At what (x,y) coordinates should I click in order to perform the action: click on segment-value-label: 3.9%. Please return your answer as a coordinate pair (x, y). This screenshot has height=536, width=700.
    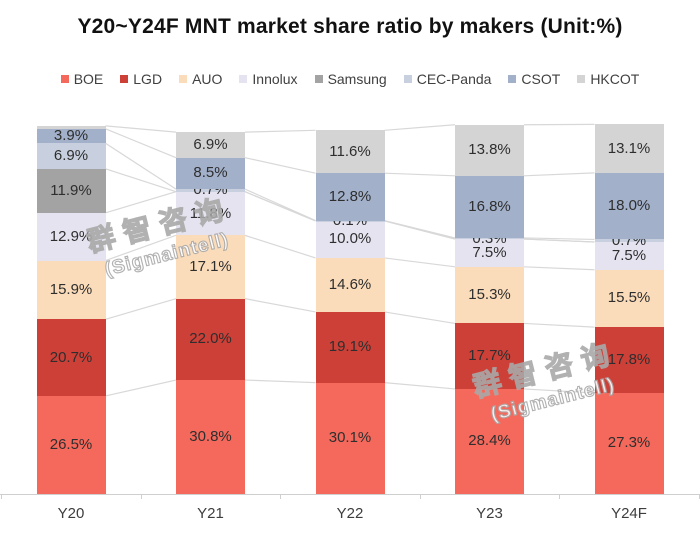
    Looking at the image, I should click on (71, 136).